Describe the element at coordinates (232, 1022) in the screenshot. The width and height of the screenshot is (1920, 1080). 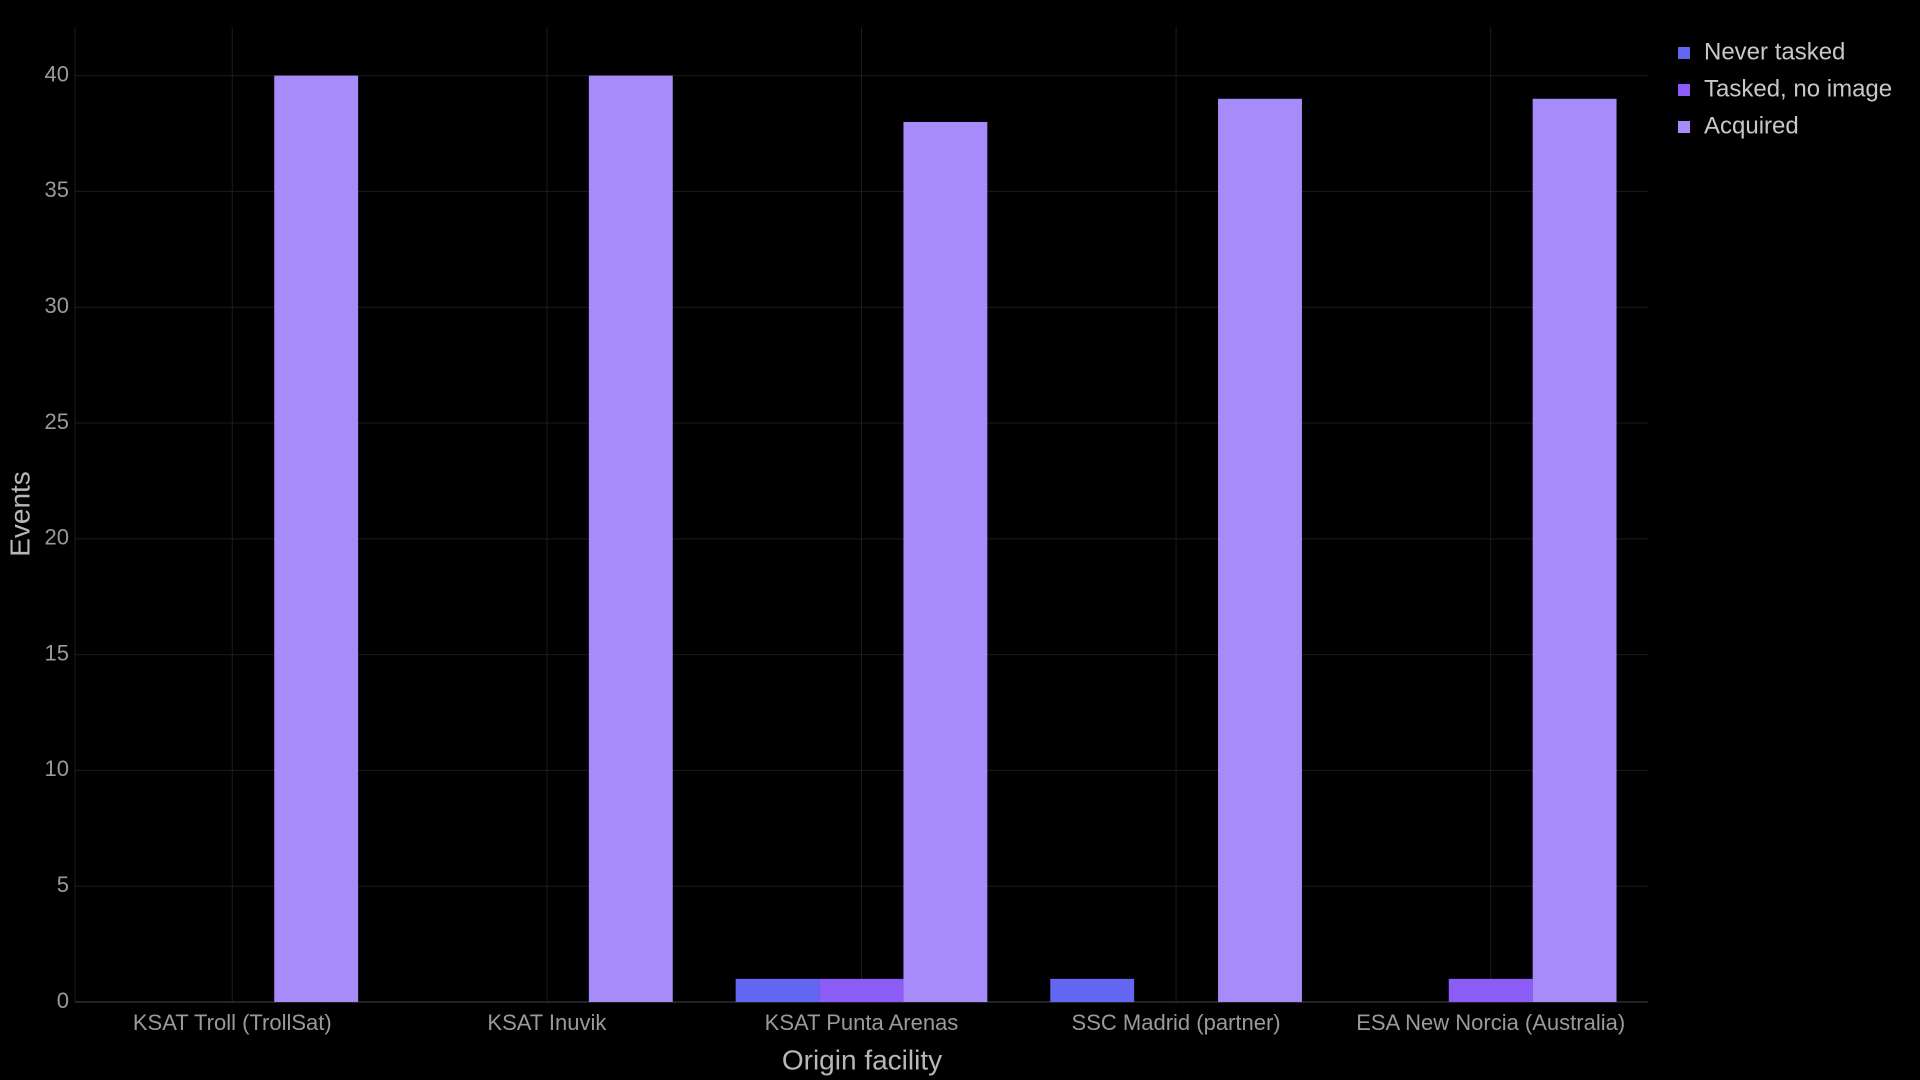
I see `x-tick-label: KSAT Troll (TrollSat)` at that location.